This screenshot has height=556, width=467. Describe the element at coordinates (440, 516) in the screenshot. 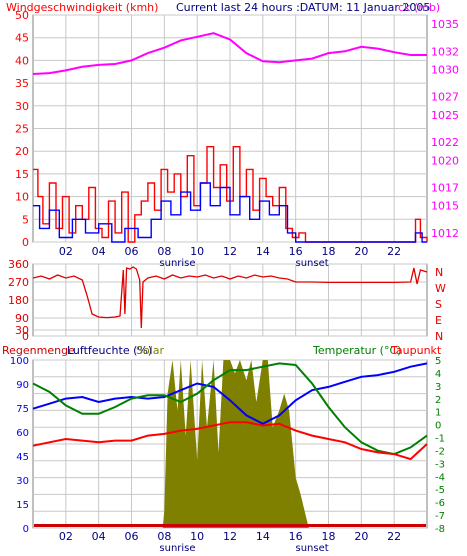

I see `tick-label-temperature: -7` at that location.